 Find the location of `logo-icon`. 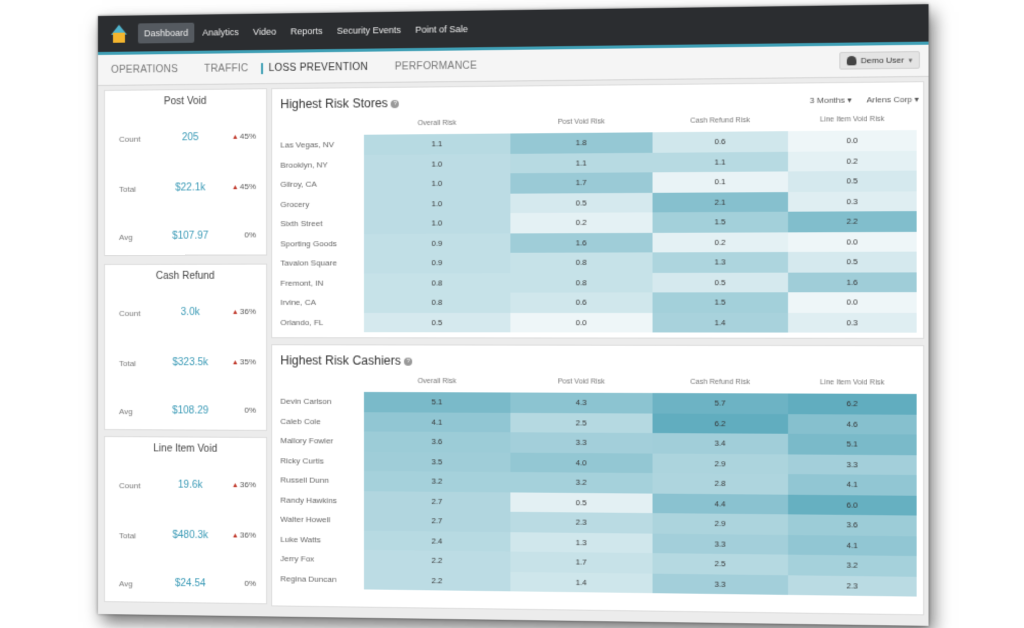

logo-icon is located at coordinates (119, 34).